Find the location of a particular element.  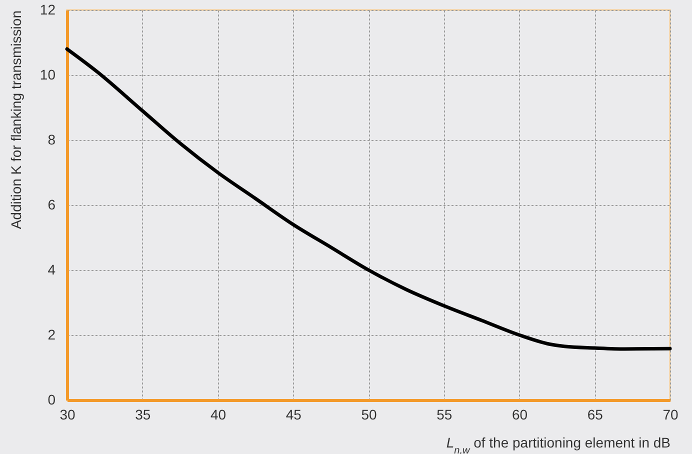

x-tick-label: 55 is located at coordinates (444, 414).